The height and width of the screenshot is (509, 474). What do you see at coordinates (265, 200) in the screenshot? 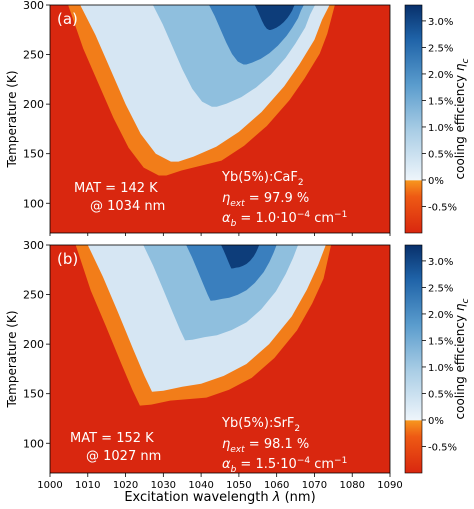
I see `eta-ext-label-a: ηext = 97.9 %` at bounding box center [265, 200].